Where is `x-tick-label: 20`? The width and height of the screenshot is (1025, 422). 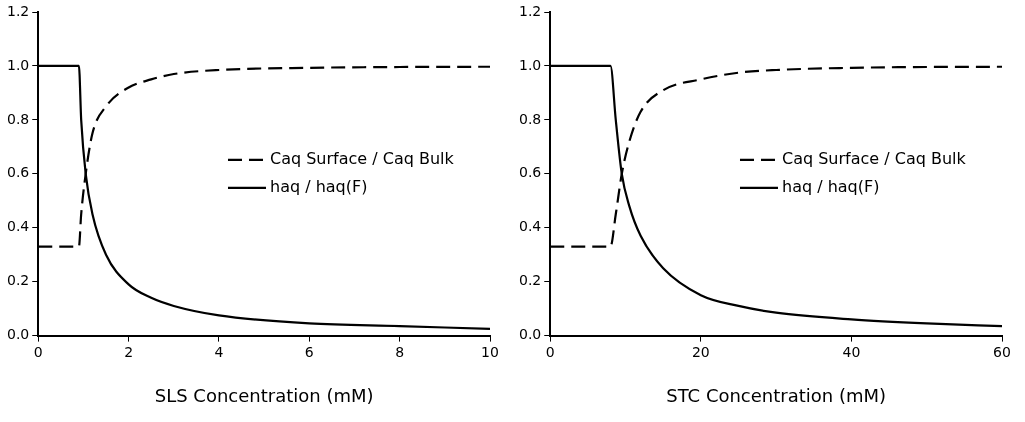 x-tick-label: 20 is located at coordinates (700, 351).